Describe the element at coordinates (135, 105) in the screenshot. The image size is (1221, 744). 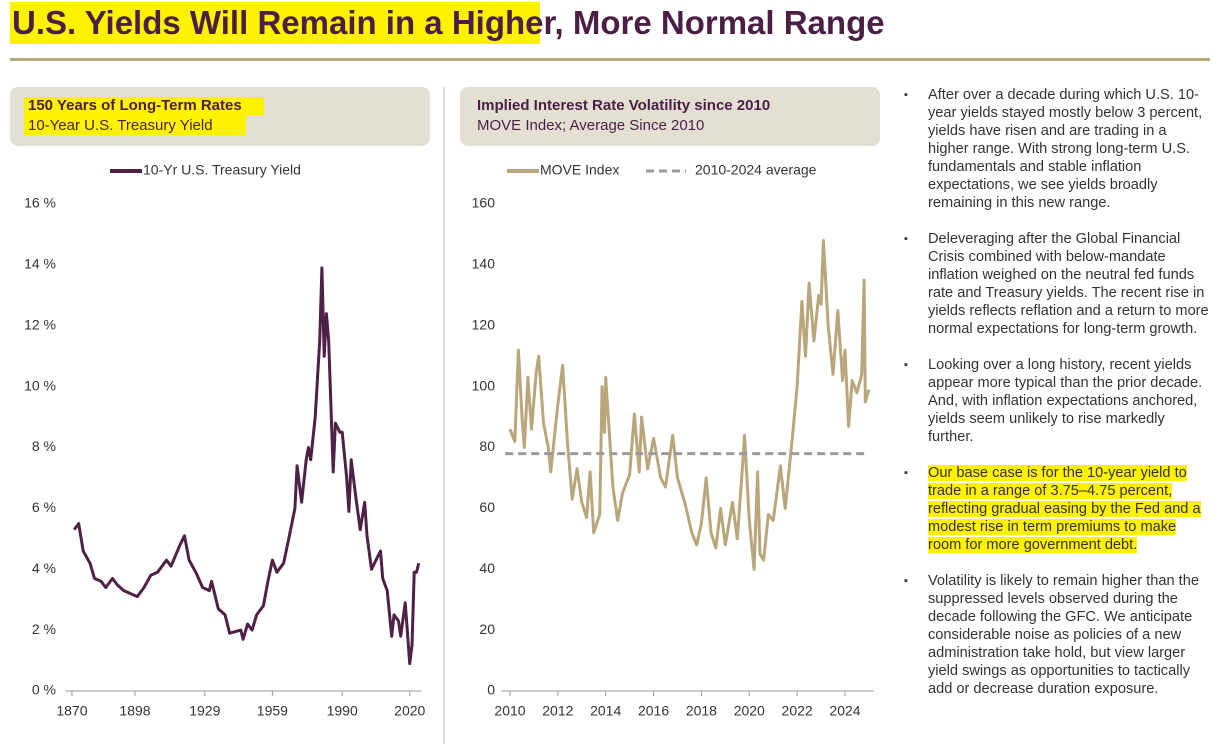
I see `chart-title: 150 Years of Long-Term Rates` at that location.